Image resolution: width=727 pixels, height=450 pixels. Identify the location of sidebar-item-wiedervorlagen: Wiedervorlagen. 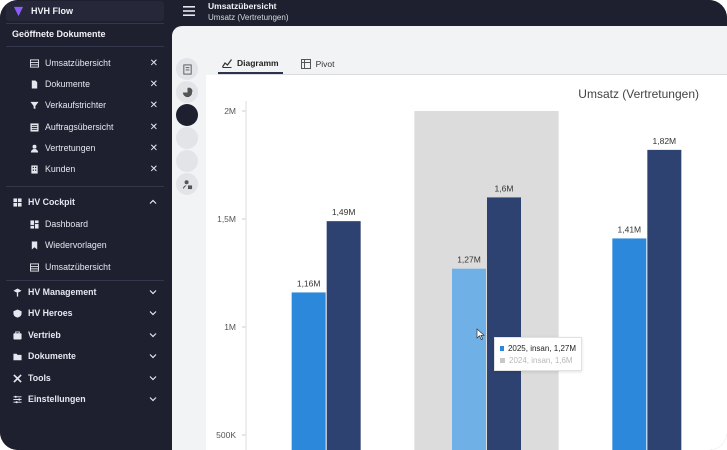
(86, 245).